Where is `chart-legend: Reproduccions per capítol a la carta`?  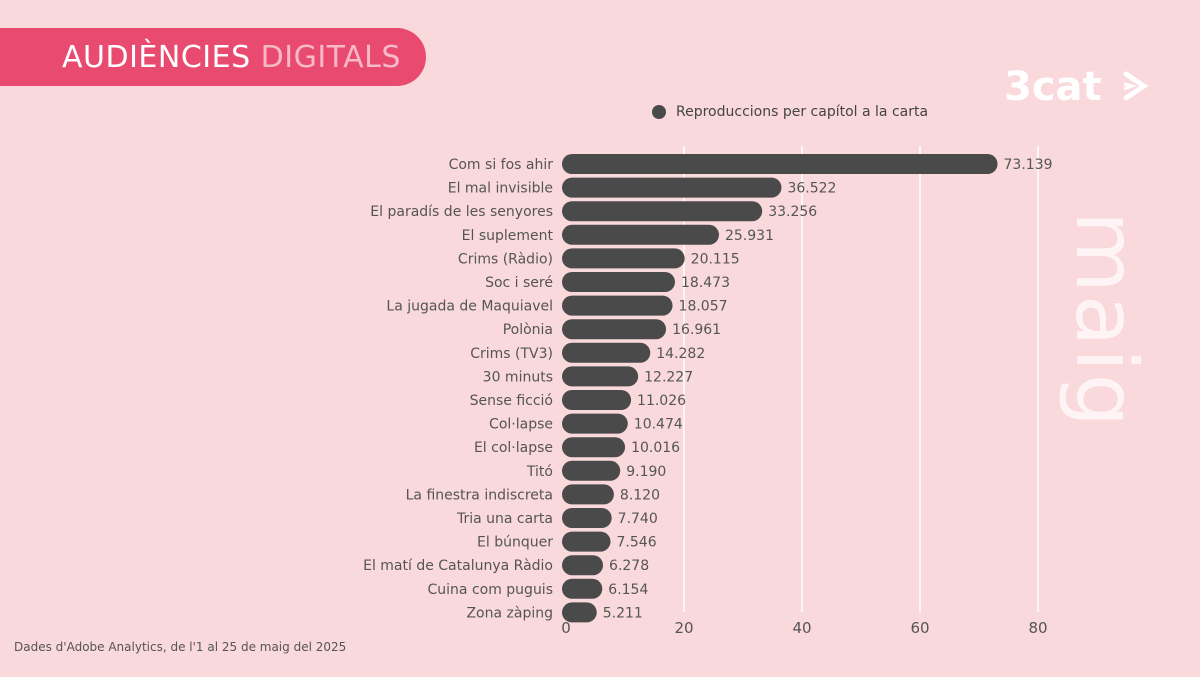 chart-legend: Reproduccions per capítol a la carta is located at coordinates (790, 112).